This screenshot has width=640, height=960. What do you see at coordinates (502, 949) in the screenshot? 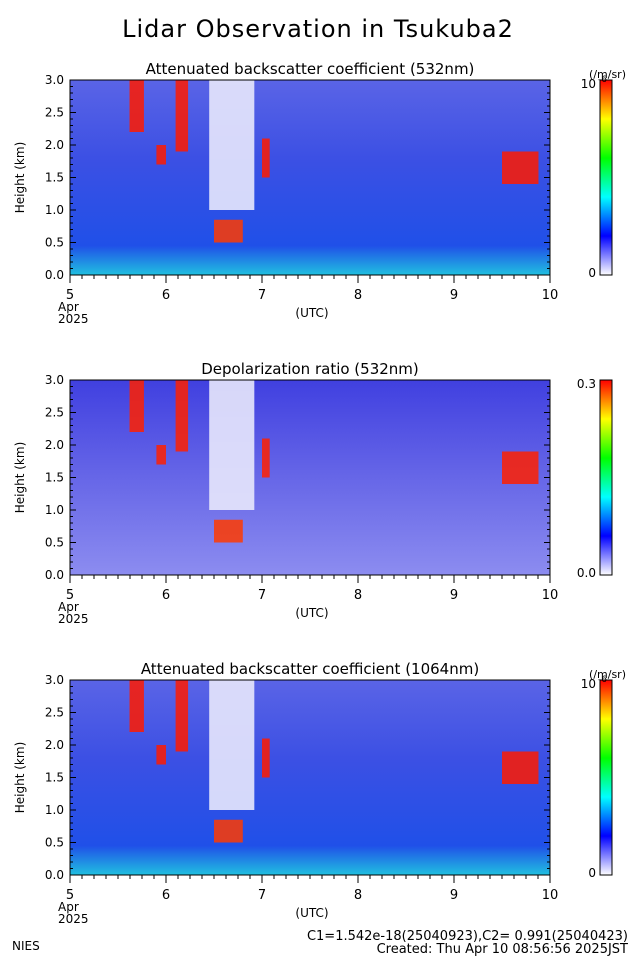
I see `created-timestamp: Created: Thu Apr 10 08:56:56 2025JST` at bounding box center [502, 949].